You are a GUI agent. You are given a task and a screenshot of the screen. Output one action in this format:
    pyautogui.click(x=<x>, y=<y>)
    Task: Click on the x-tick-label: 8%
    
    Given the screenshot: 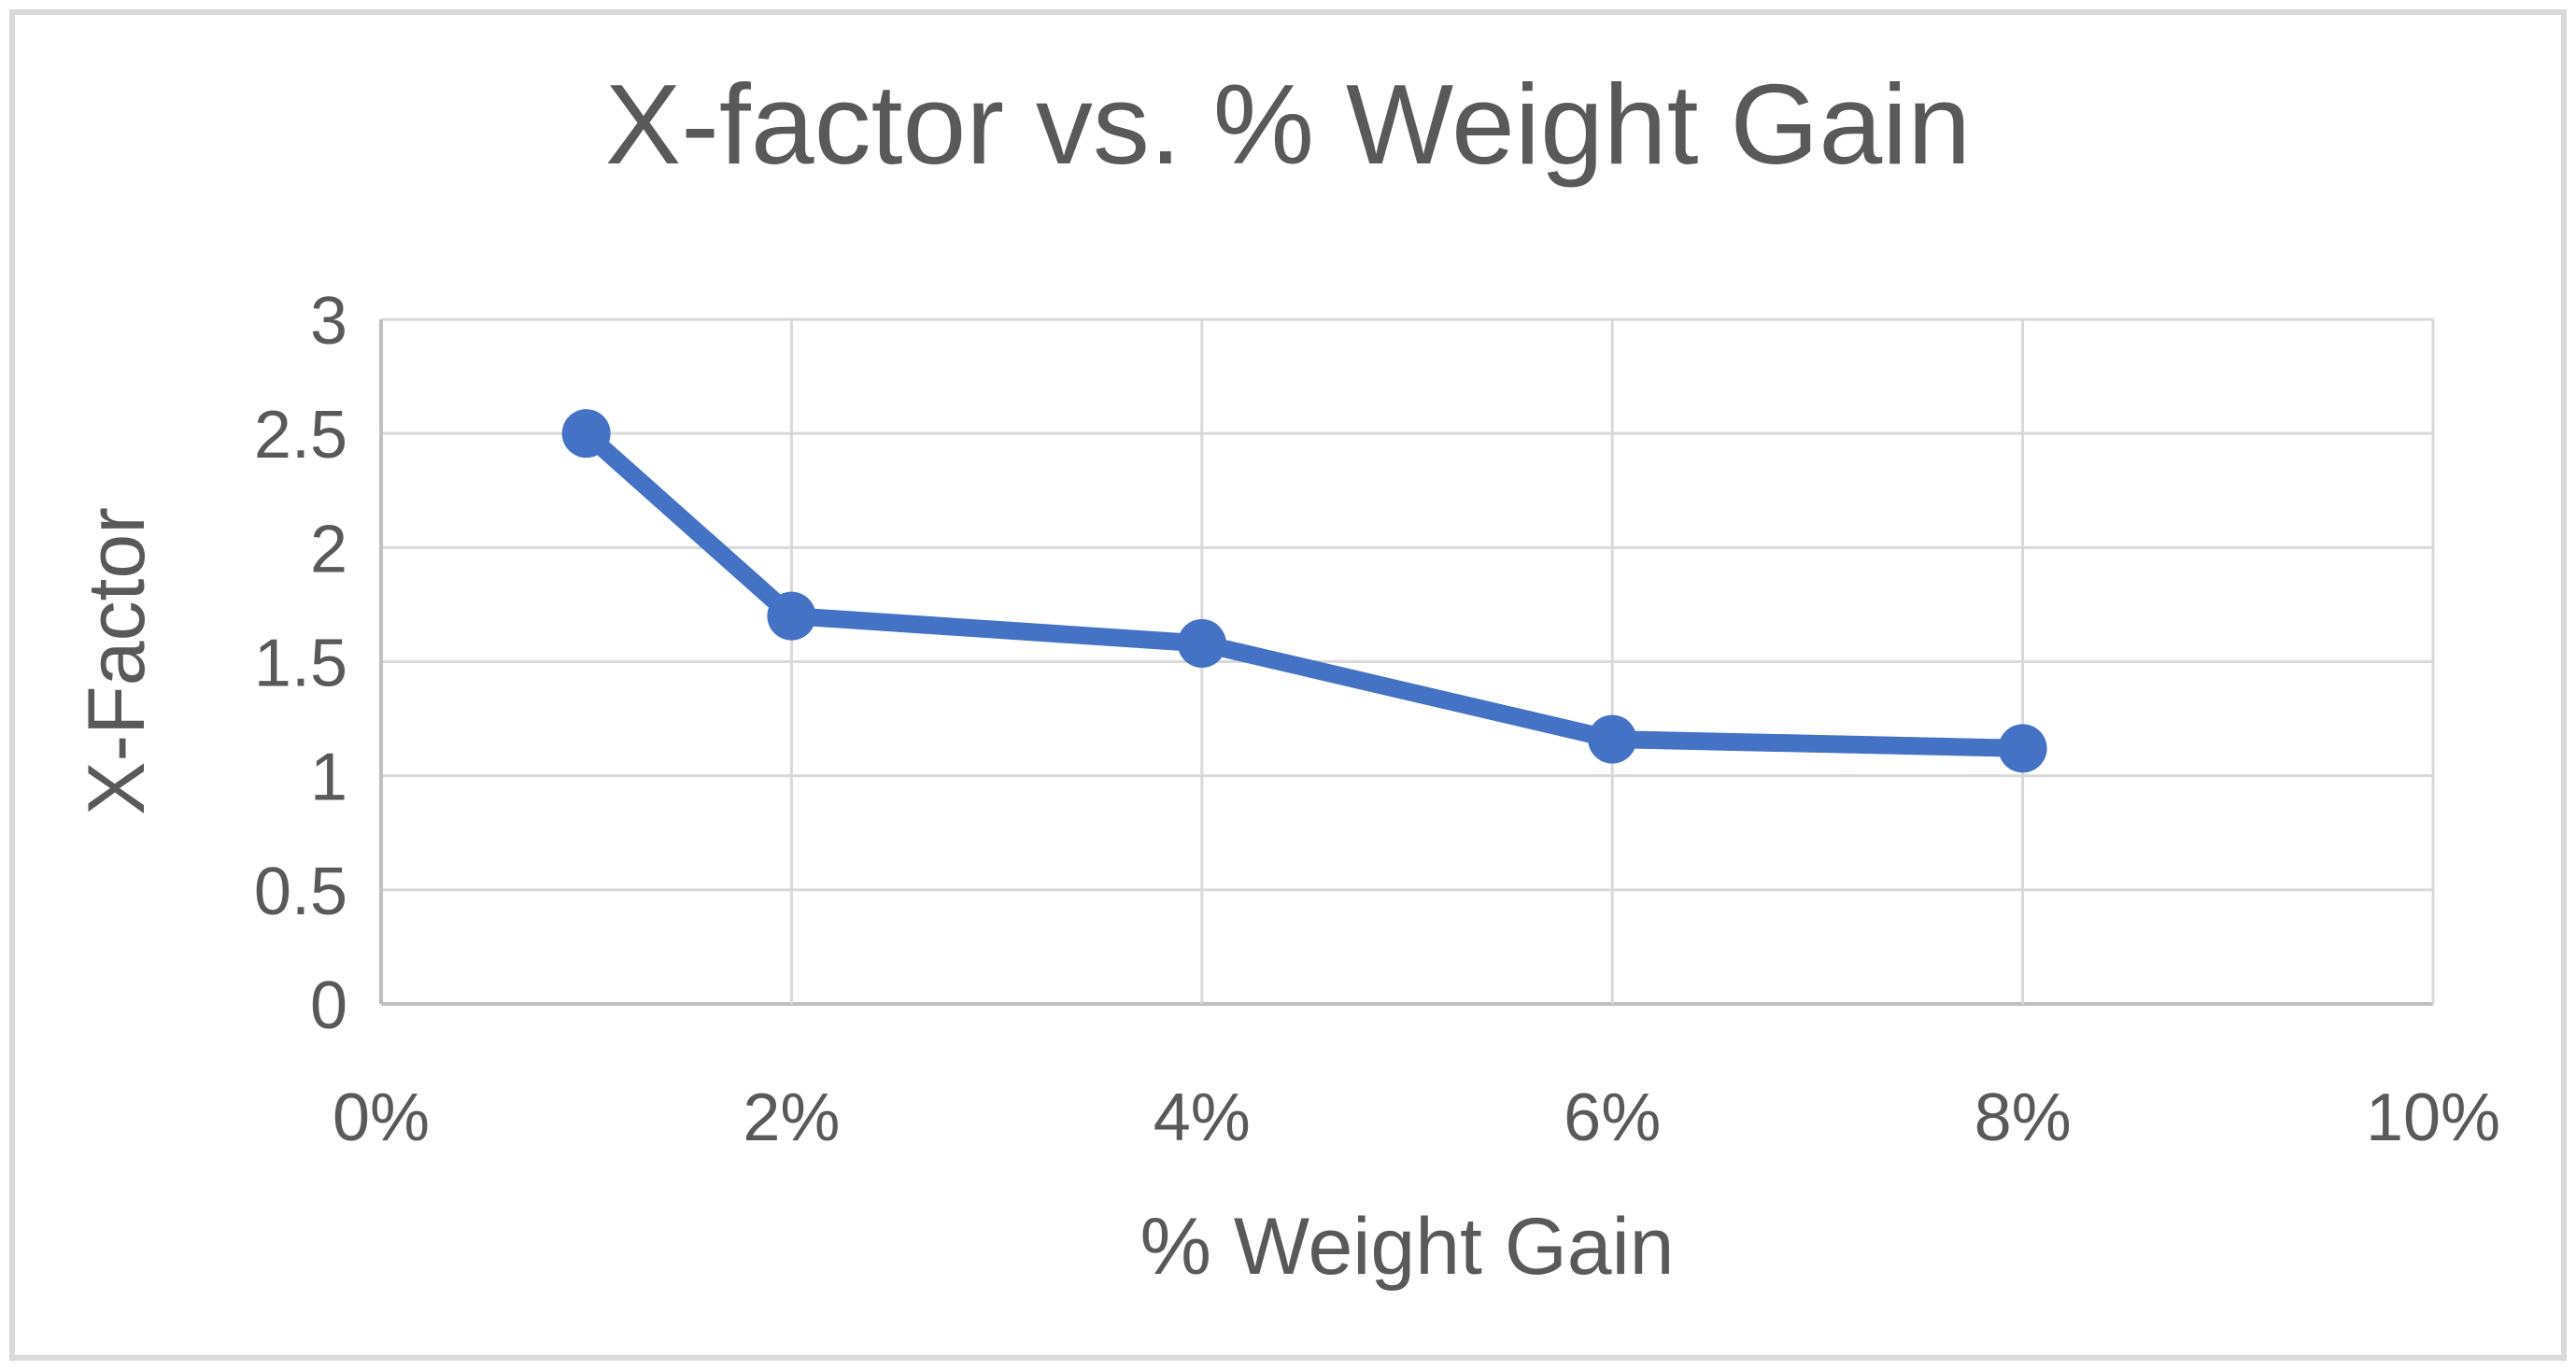 What is the action you would take?
    pyautogui.click(x=2023, y=1117)
    